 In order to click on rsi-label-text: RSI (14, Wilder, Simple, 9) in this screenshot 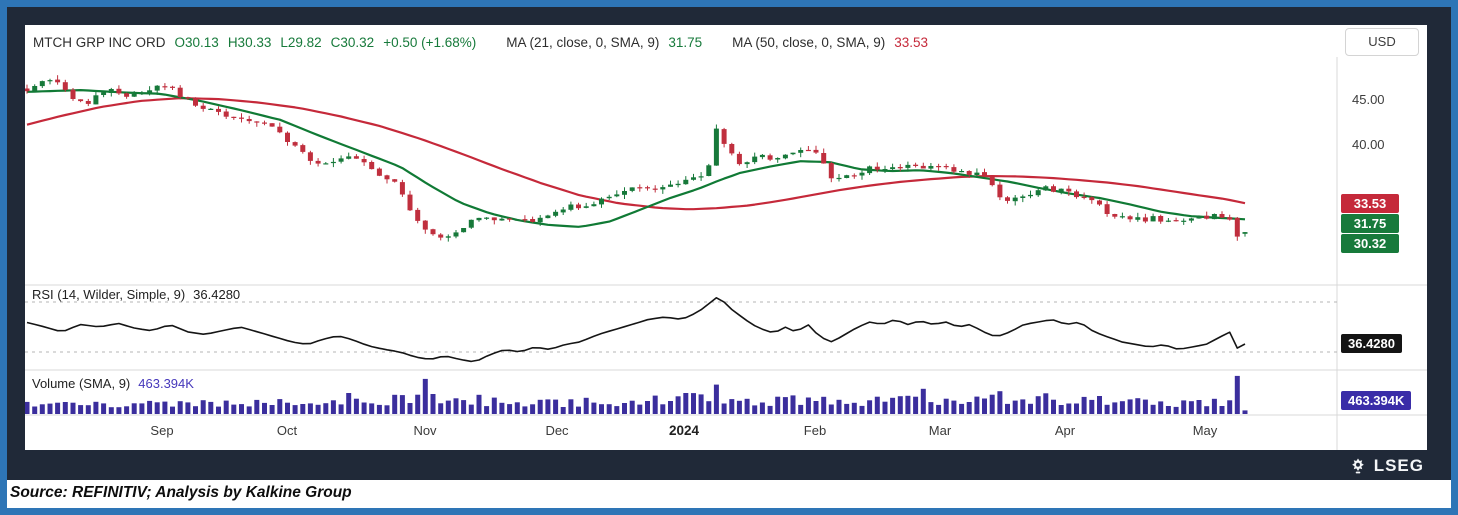, I will do `click(109, 294)`.